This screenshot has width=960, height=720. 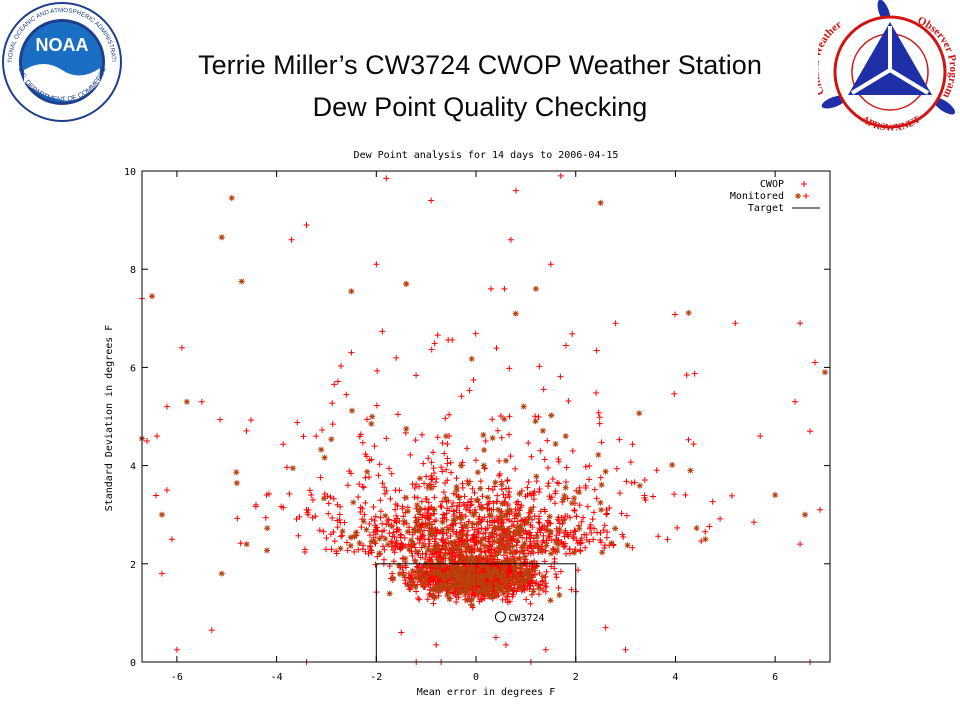 I want to click on x-tick-label: -4, so click(x=277, y=677).